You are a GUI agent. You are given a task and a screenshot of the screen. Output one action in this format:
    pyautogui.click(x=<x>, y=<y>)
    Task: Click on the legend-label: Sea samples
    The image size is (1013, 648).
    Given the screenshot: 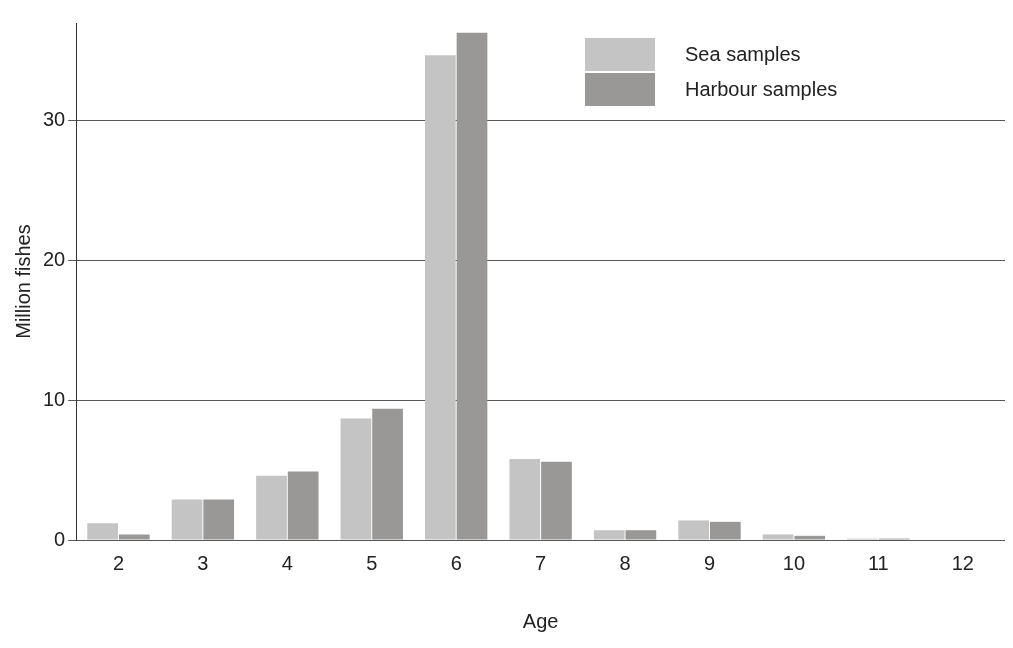 What is the action you would take?
    pyautogui.click(x=743, y=53)
    